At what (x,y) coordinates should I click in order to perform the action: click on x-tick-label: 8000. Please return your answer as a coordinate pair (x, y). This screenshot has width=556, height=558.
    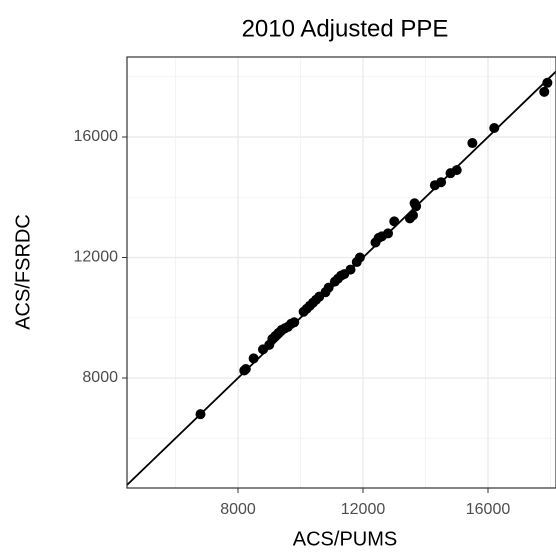
    Looking at the image, I should click on (238, 509).